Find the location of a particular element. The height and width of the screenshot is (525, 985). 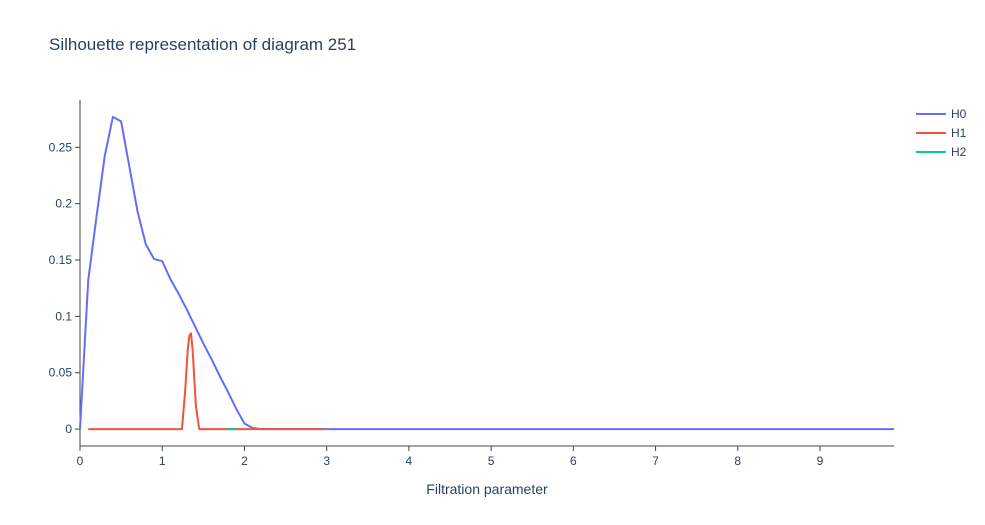

legend-item-h1: H1 is located at coordinates (941, 133).